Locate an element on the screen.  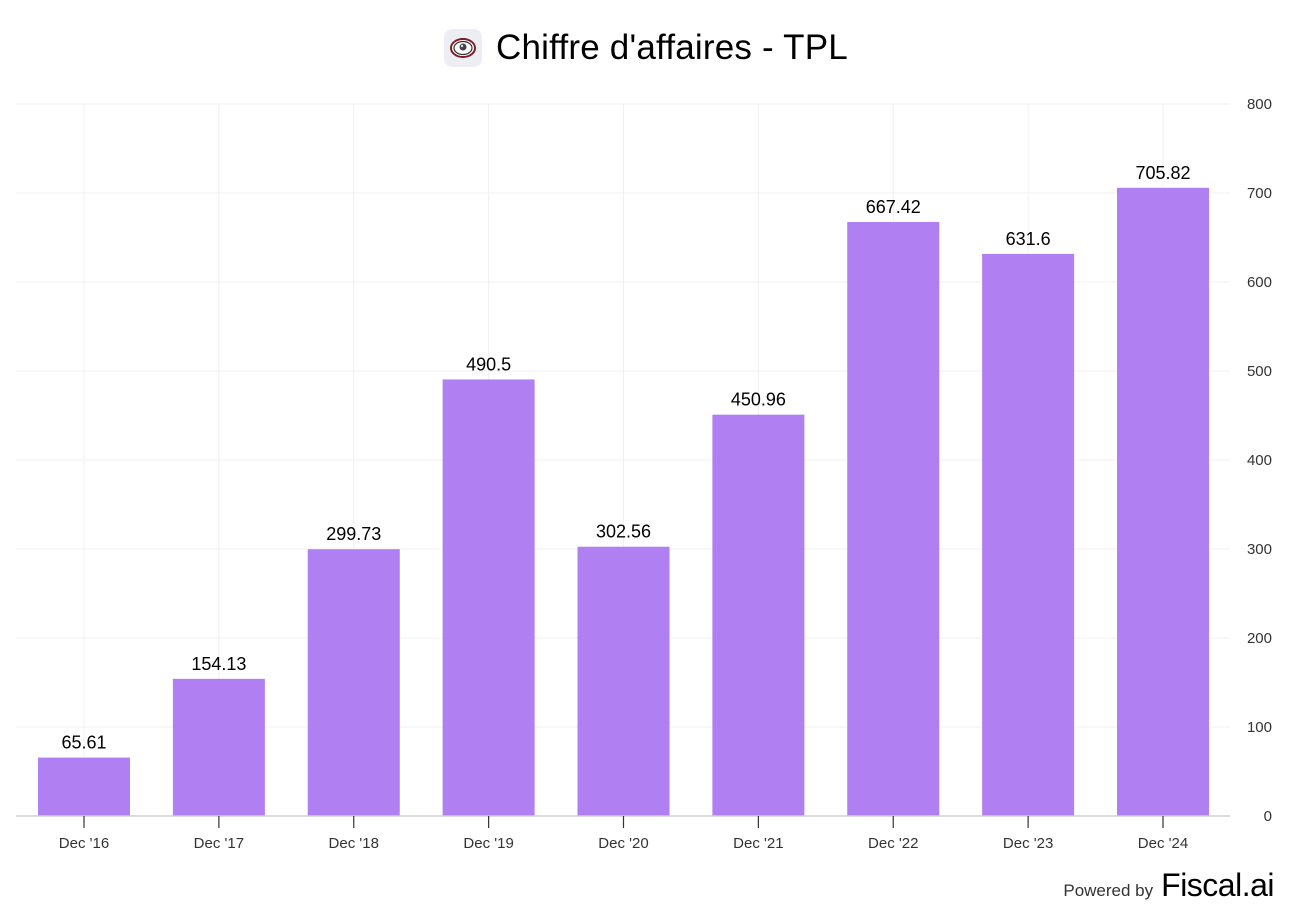
footer: Powered by Fiscal.ai is located at coordinates (1168, 885).